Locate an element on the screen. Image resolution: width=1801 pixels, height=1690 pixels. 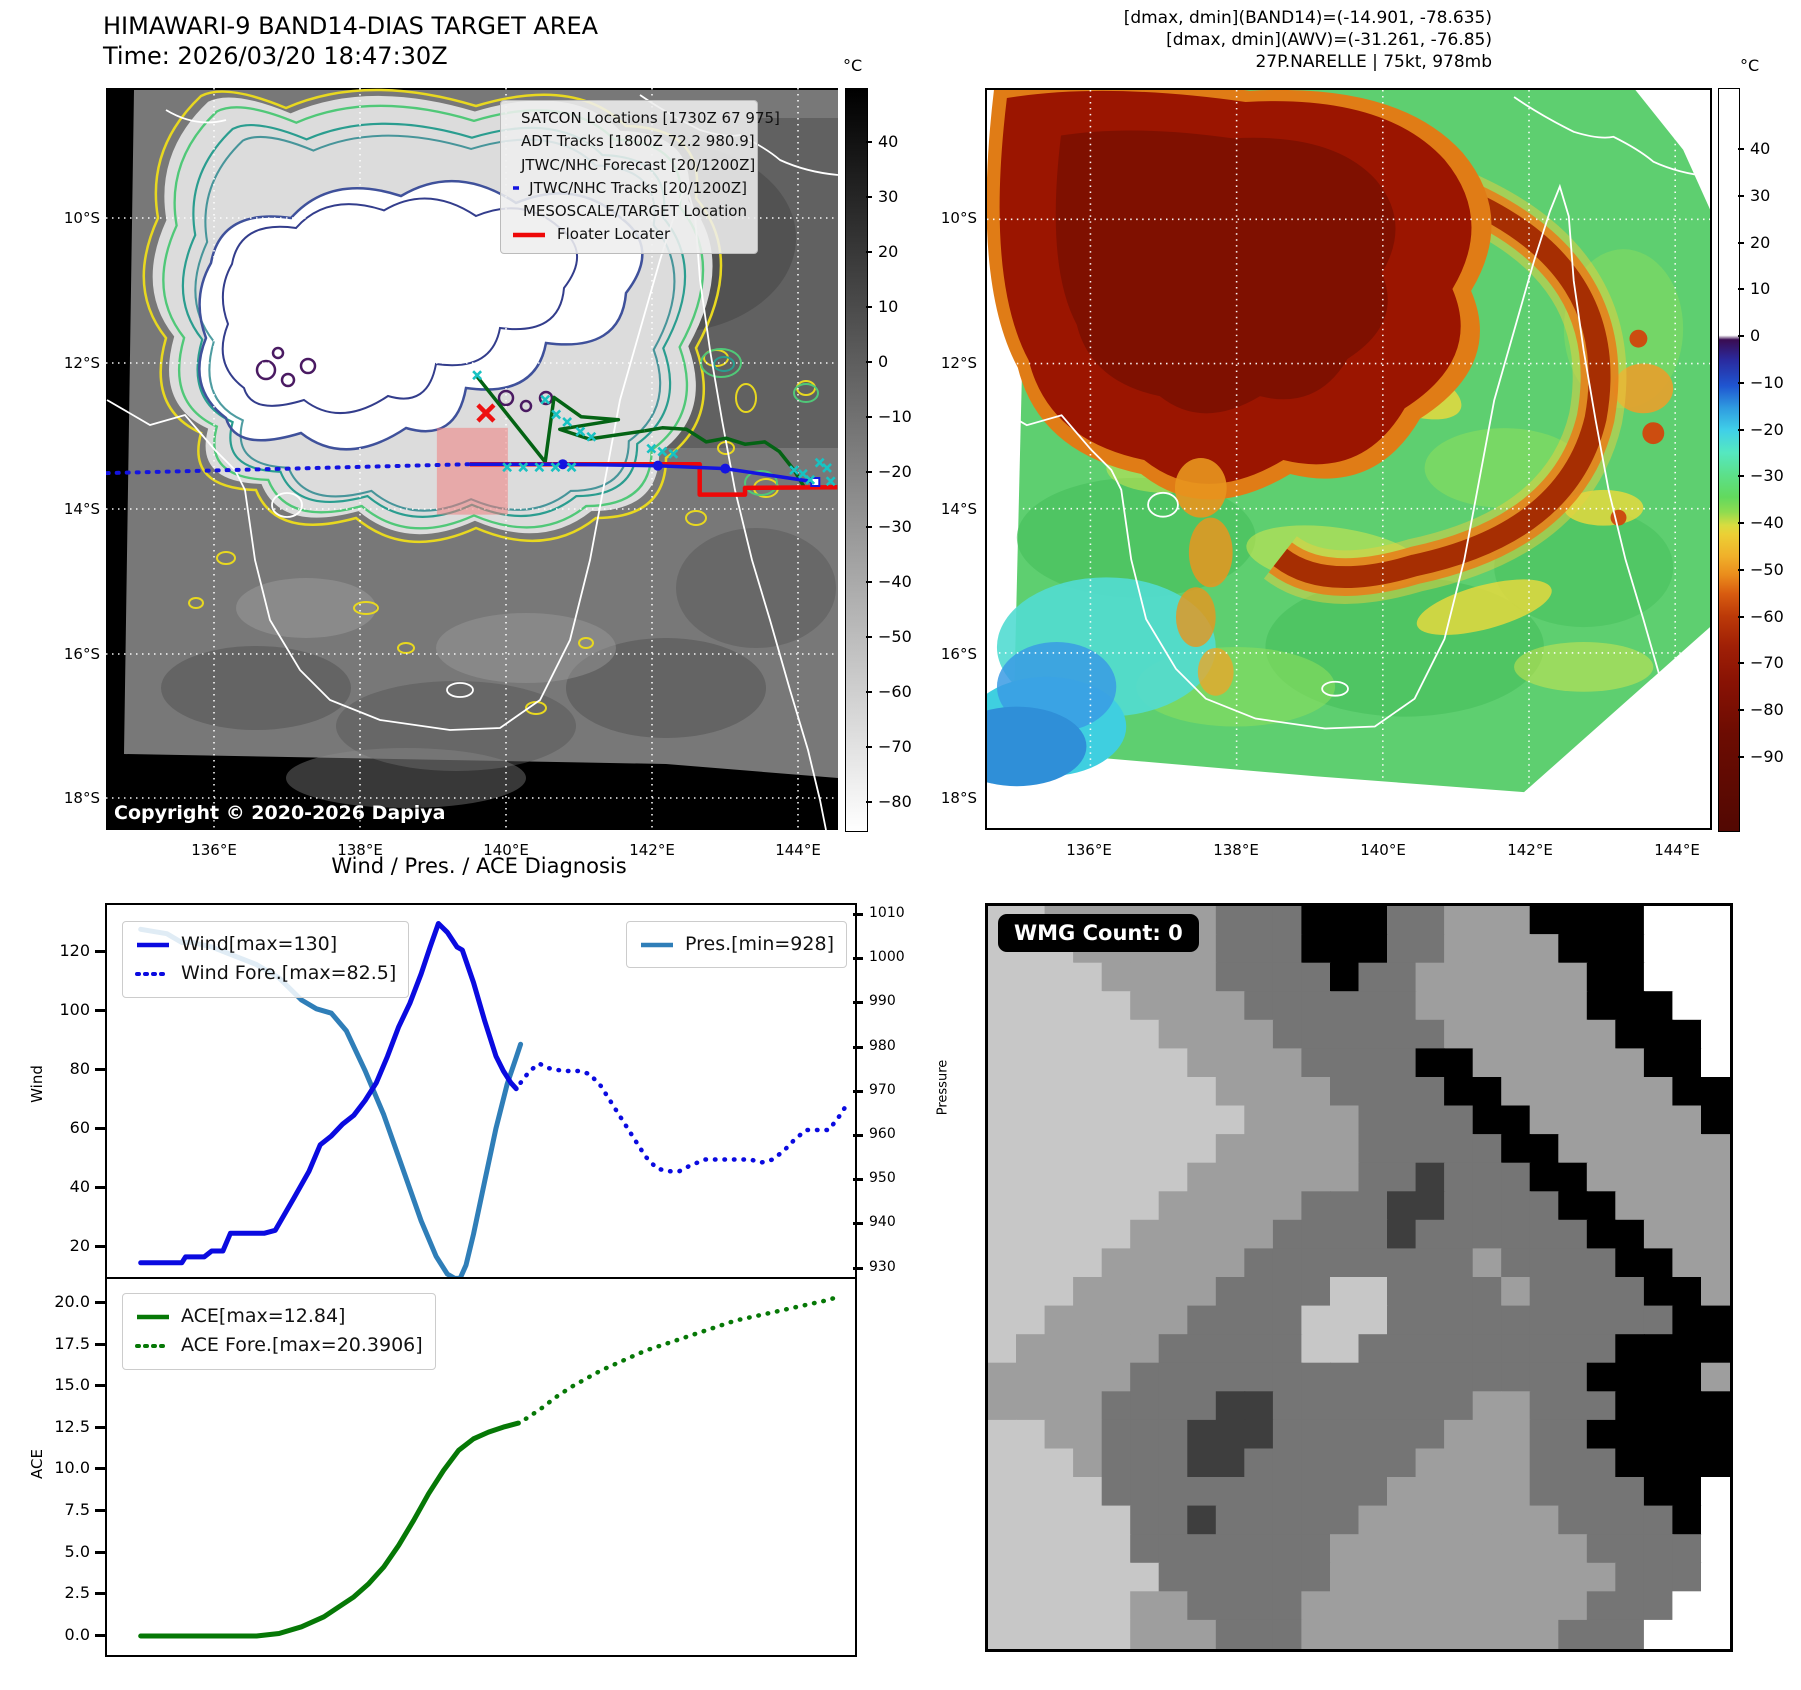
awv-lon-tick: 142°E is located at coordinates (1530, 850).